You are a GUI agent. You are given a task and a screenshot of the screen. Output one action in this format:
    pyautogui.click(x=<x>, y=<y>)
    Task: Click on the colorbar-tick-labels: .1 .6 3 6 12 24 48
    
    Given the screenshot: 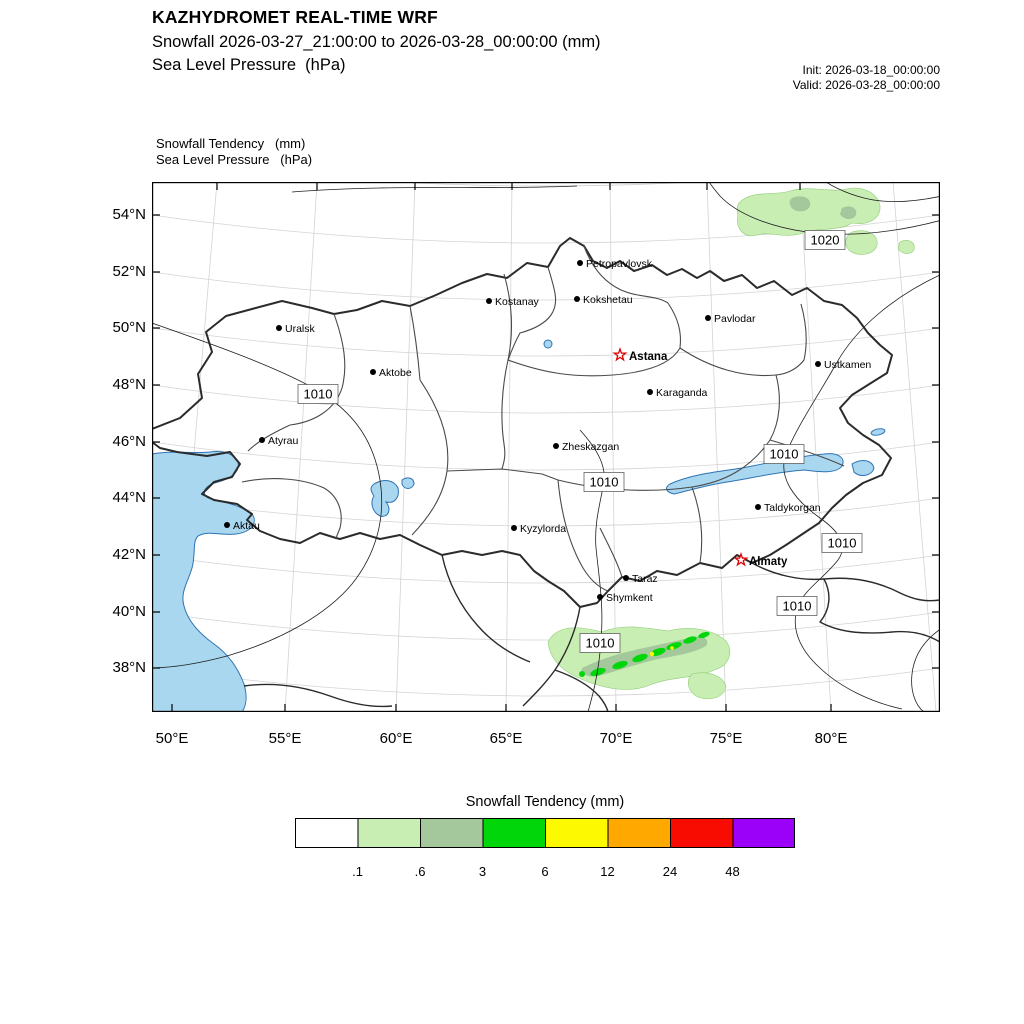 What is the action you would take?
    pyautogui.click(x=545, y=874)
    